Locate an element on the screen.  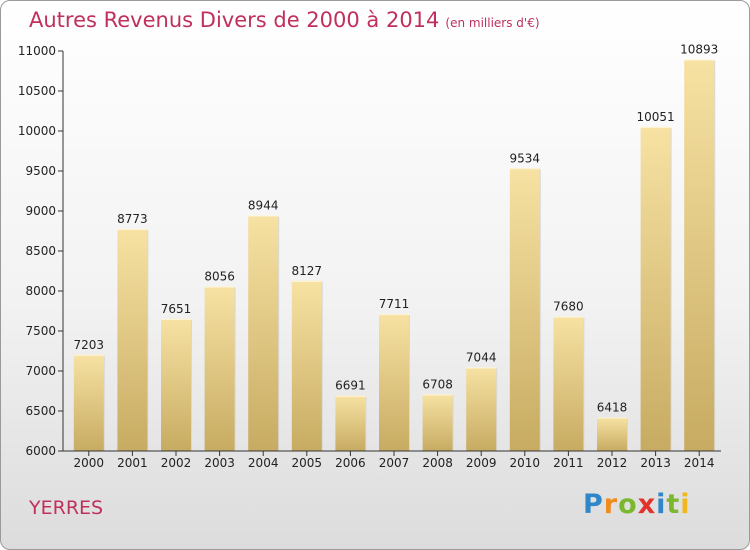
bar-value-label: 6691 is located at coordinates (350, 386).